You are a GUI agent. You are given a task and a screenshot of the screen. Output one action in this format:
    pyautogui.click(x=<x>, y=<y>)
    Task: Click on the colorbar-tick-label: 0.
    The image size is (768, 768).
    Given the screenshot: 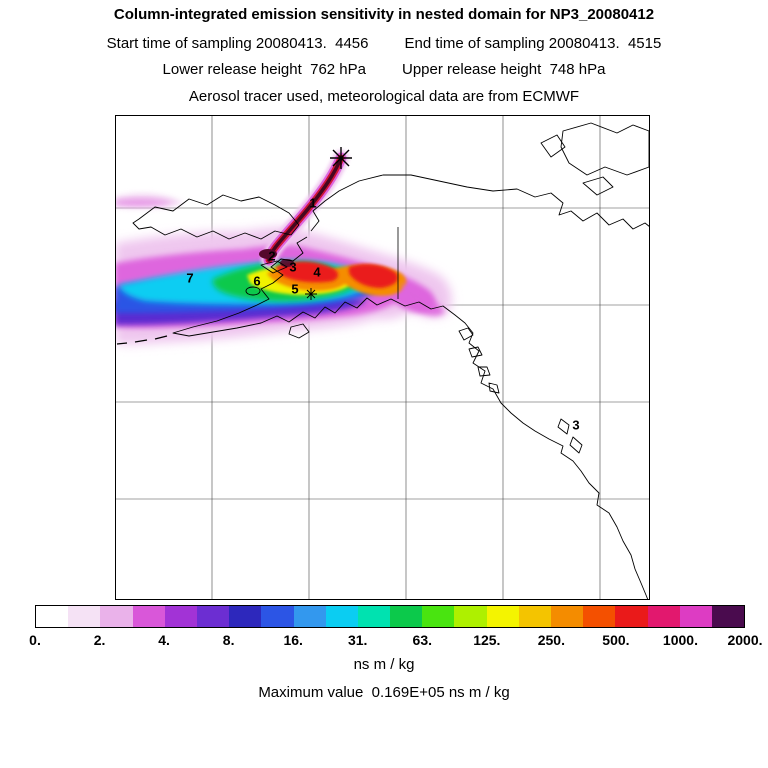 What is the action you would take?
    pyautogui.click(x=35, y=640)
    